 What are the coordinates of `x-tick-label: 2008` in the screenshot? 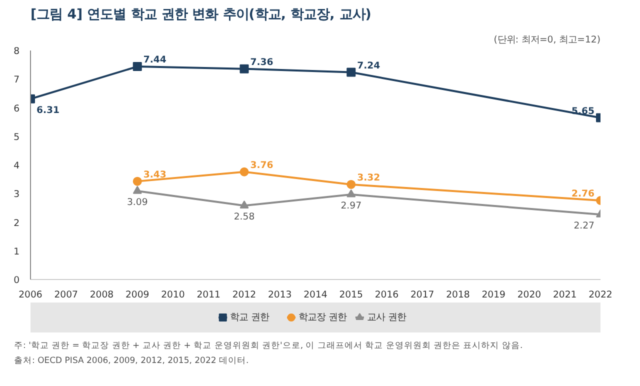 It's located at (102, 295).